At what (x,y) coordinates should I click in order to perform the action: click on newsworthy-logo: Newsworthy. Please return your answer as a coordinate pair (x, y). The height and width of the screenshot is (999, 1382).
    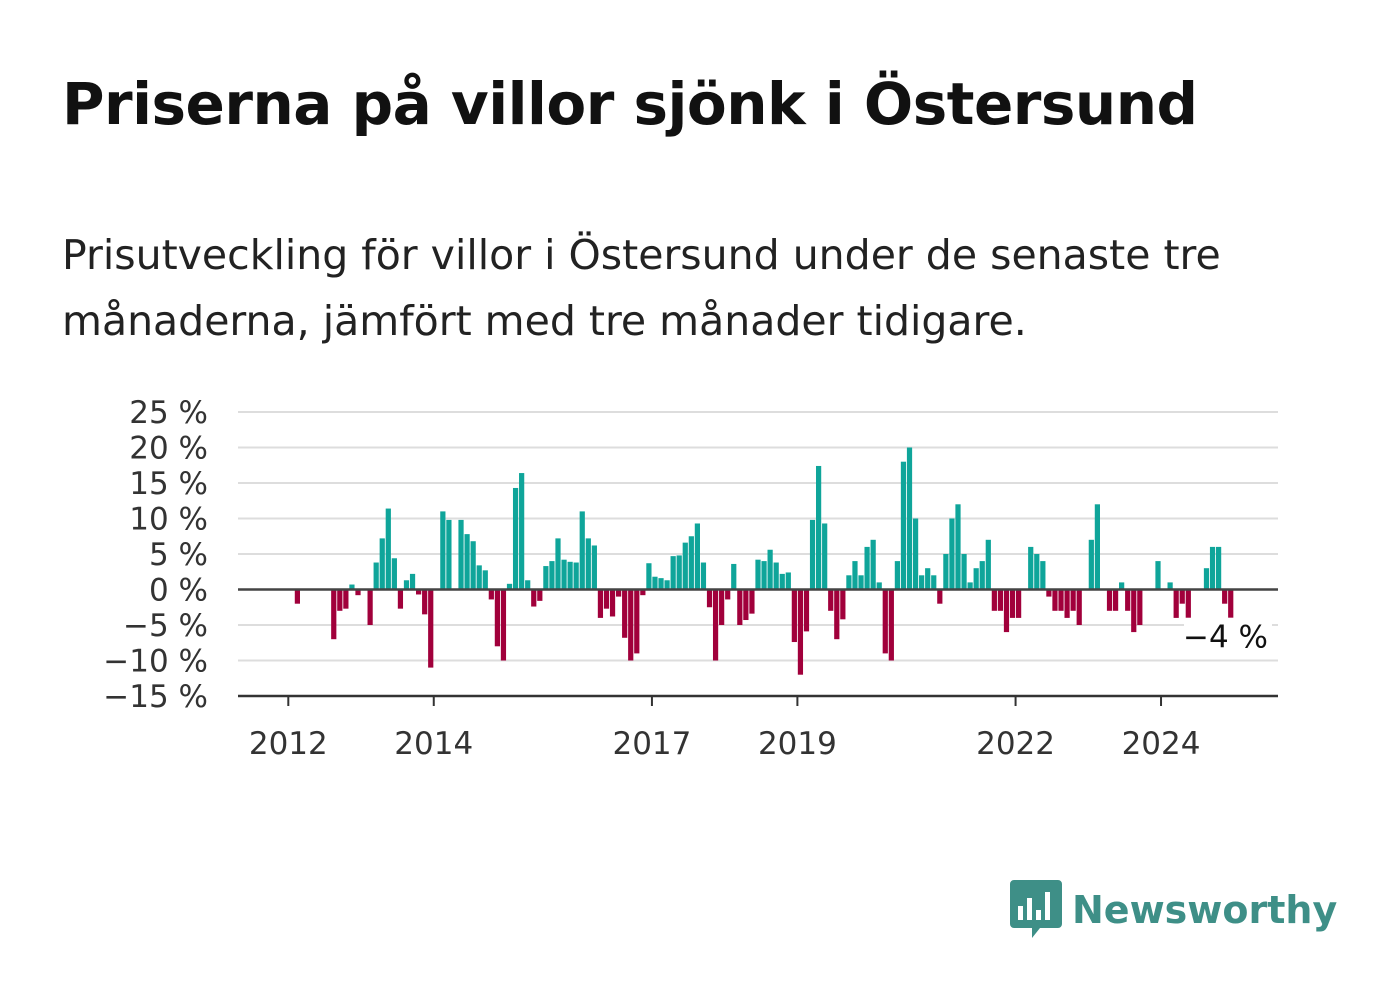
    Looking at the image, I should click on (1173, 910).